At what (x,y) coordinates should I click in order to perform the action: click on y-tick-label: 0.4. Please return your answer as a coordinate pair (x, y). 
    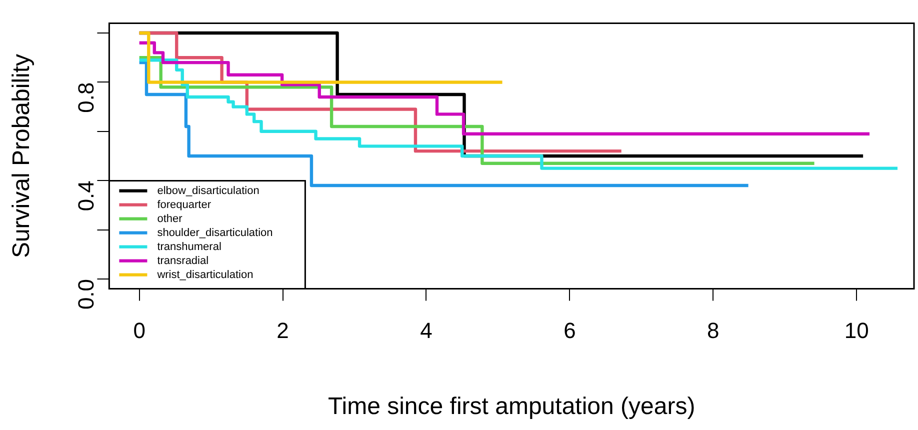
    Looking at the image, I should click on (85, 196).